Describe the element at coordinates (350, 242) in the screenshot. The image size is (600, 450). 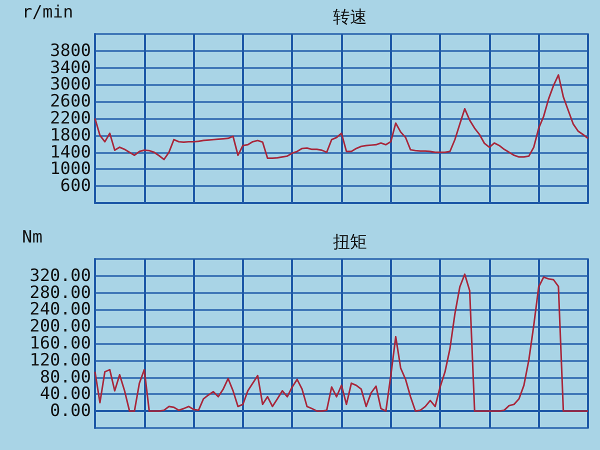
I see `chart-title: 扭矩` at that location.